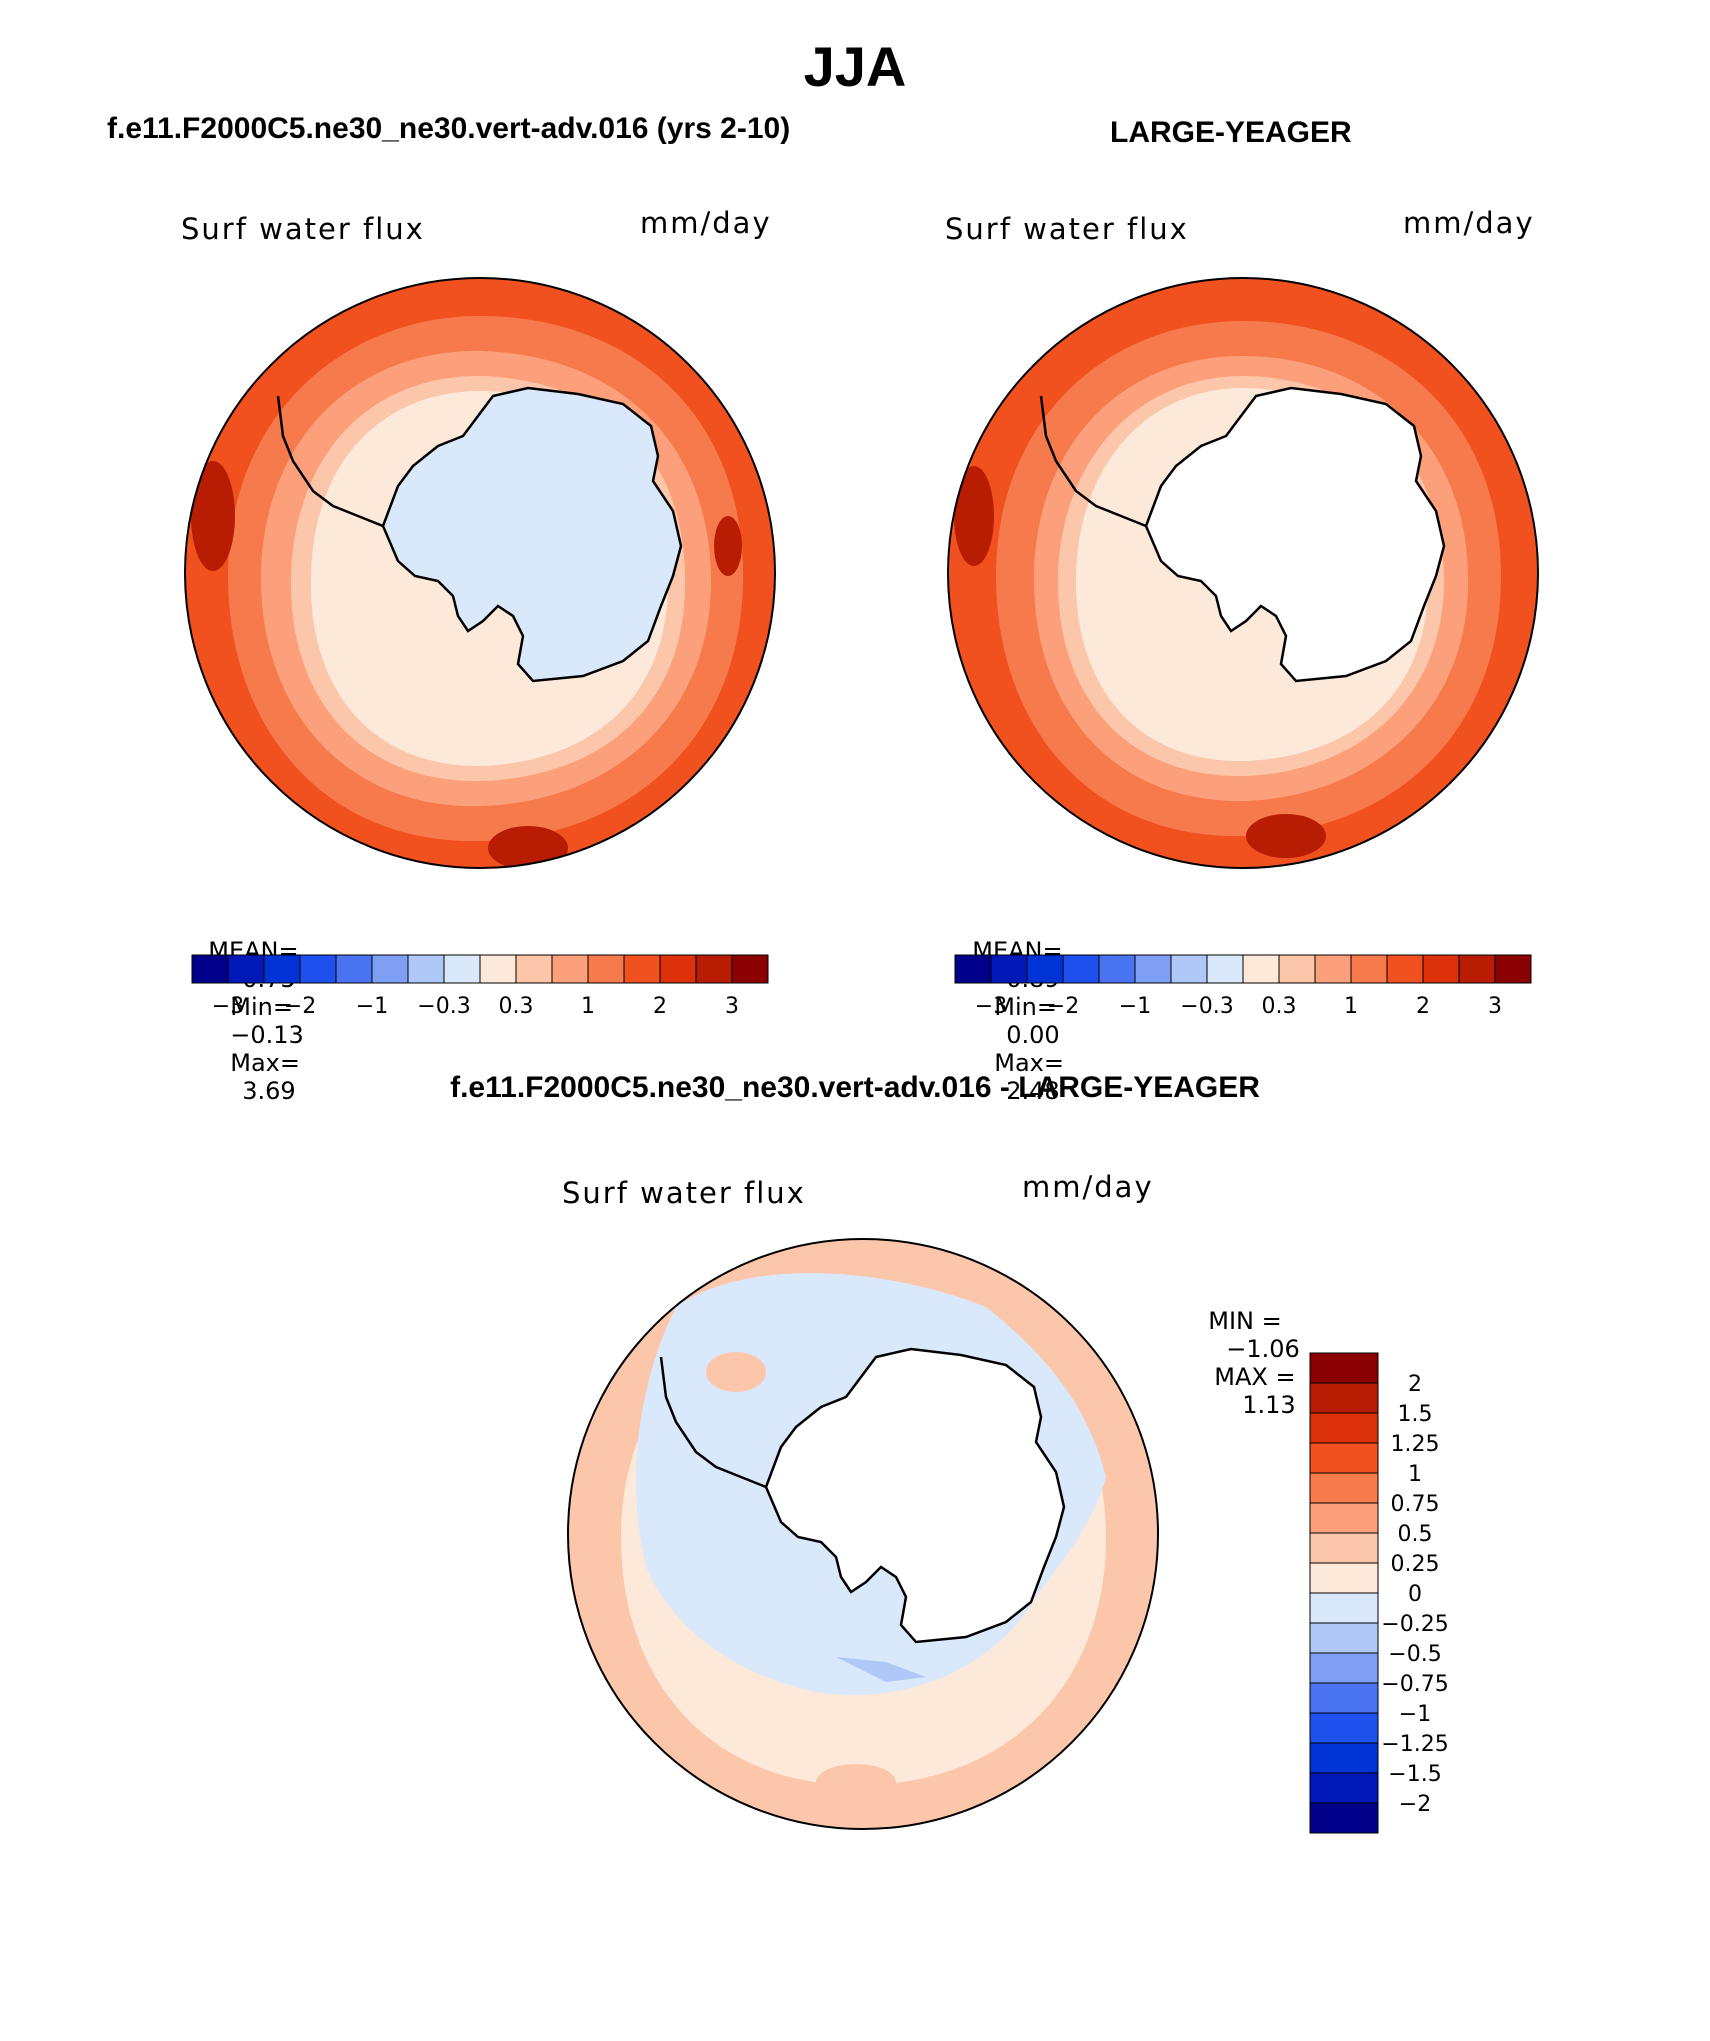 This screenshot has height=2041, width=1710. Describe the element at coordinates (265, 1063) in the screenshot. I see `panel1-max-label: Max=` at that location.